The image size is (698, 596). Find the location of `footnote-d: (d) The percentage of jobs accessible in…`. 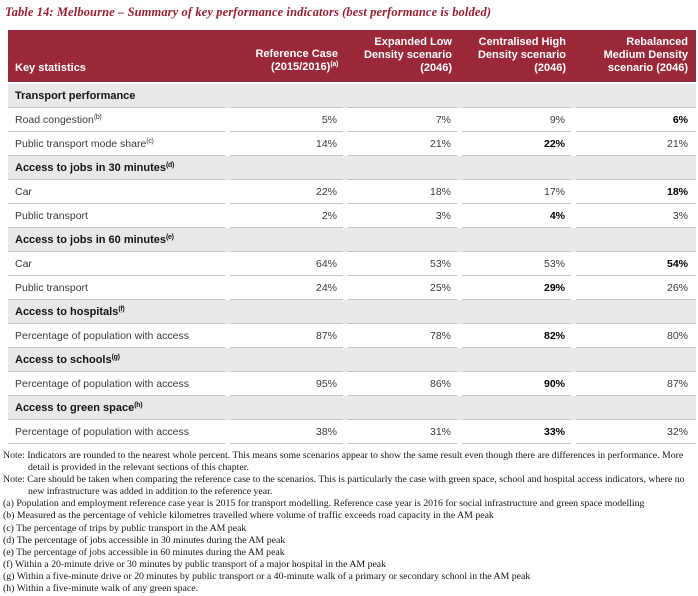

footnote-d: (d) The percentage of jobs accessible in… is located at coordinates (144, 540).